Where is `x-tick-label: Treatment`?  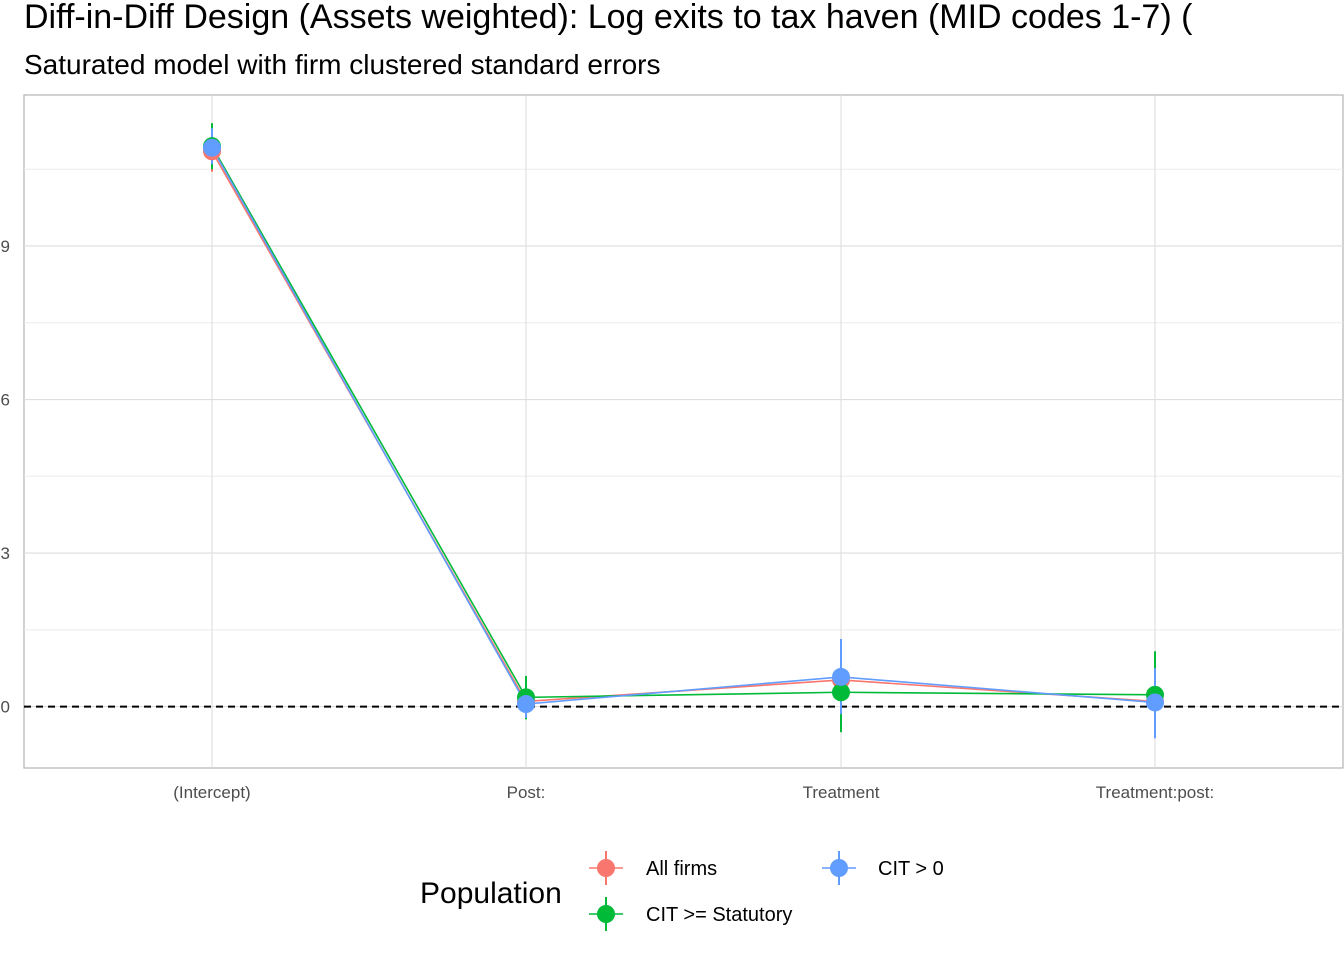
x-tick-label: Treatment is located at coordinates (841, 792).